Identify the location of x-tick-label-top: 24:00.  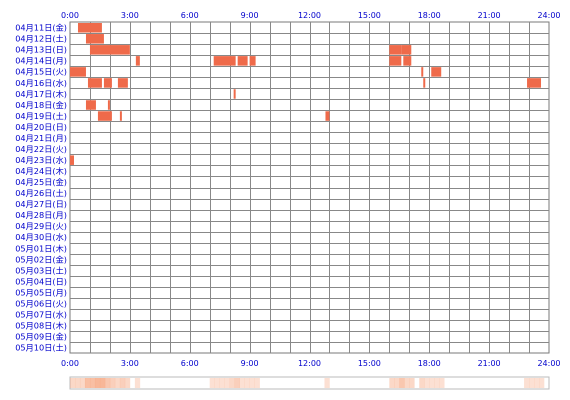
(548, 15).